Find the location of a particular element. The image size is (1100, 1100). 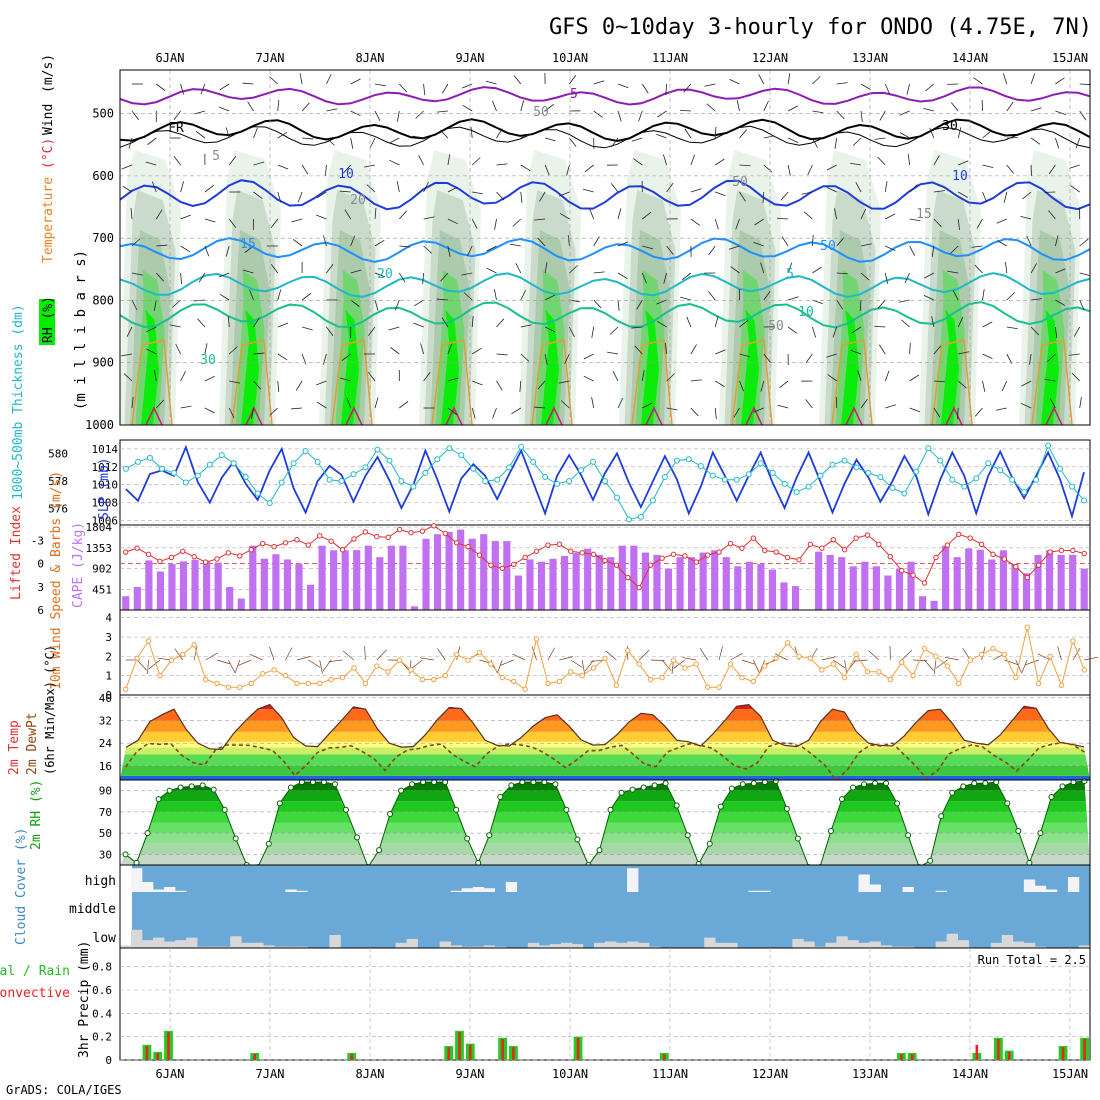

pressure-tick-label: 600 is located at coordinates (103, 176).